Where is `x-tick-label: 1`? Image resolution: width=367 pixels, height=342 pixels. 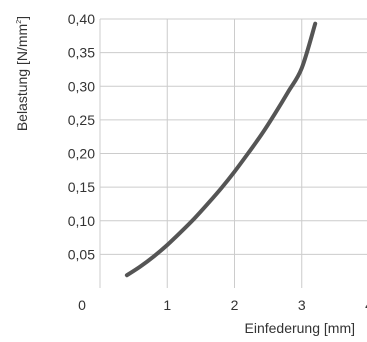
x-tick-label: 1 is located at coordinates (167, 305).